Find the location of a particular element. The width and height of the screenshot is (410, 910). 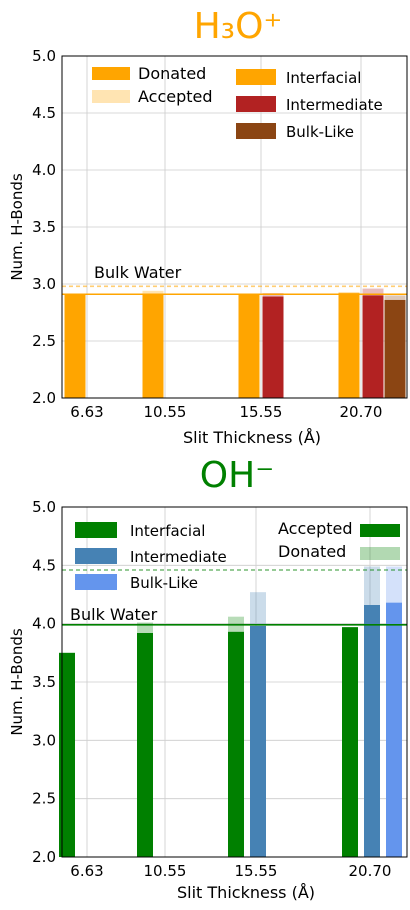

chart-title: OH⁻ is located at coordinates (237, 475).